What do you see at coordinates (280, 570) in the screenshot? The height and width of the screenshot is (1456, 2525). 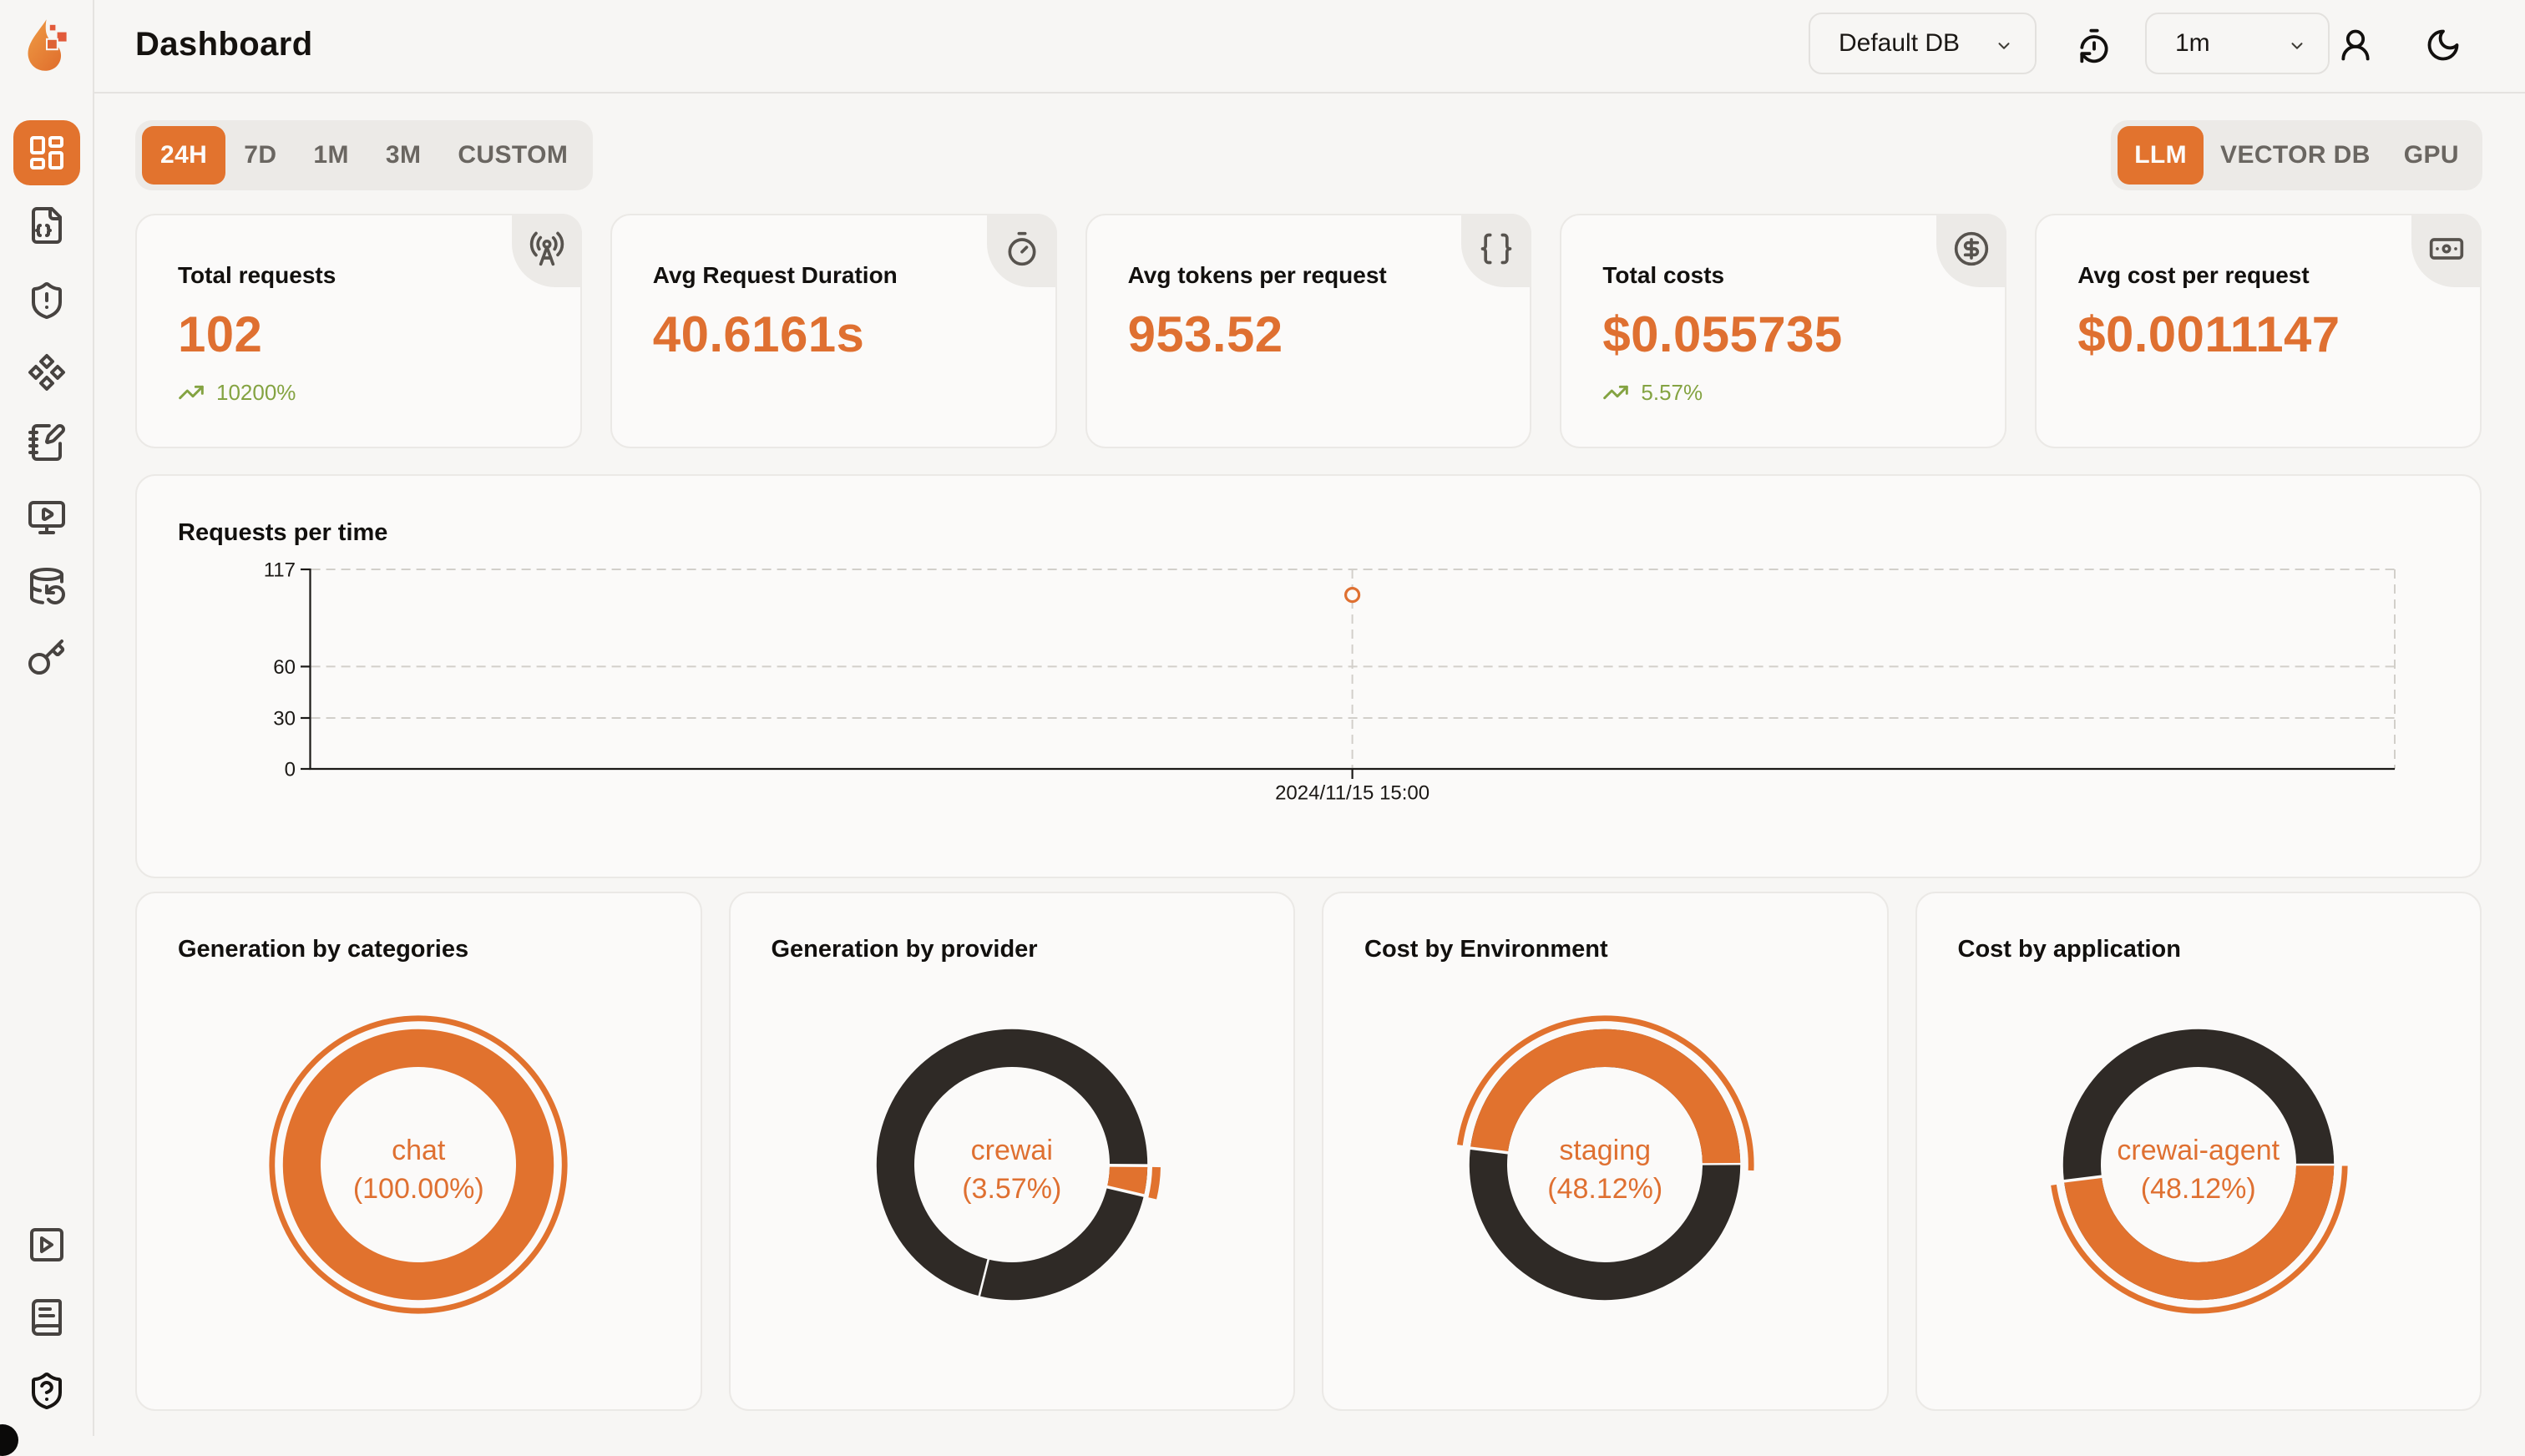 I see `svg-text: 117` at bounding box center [280, 570].